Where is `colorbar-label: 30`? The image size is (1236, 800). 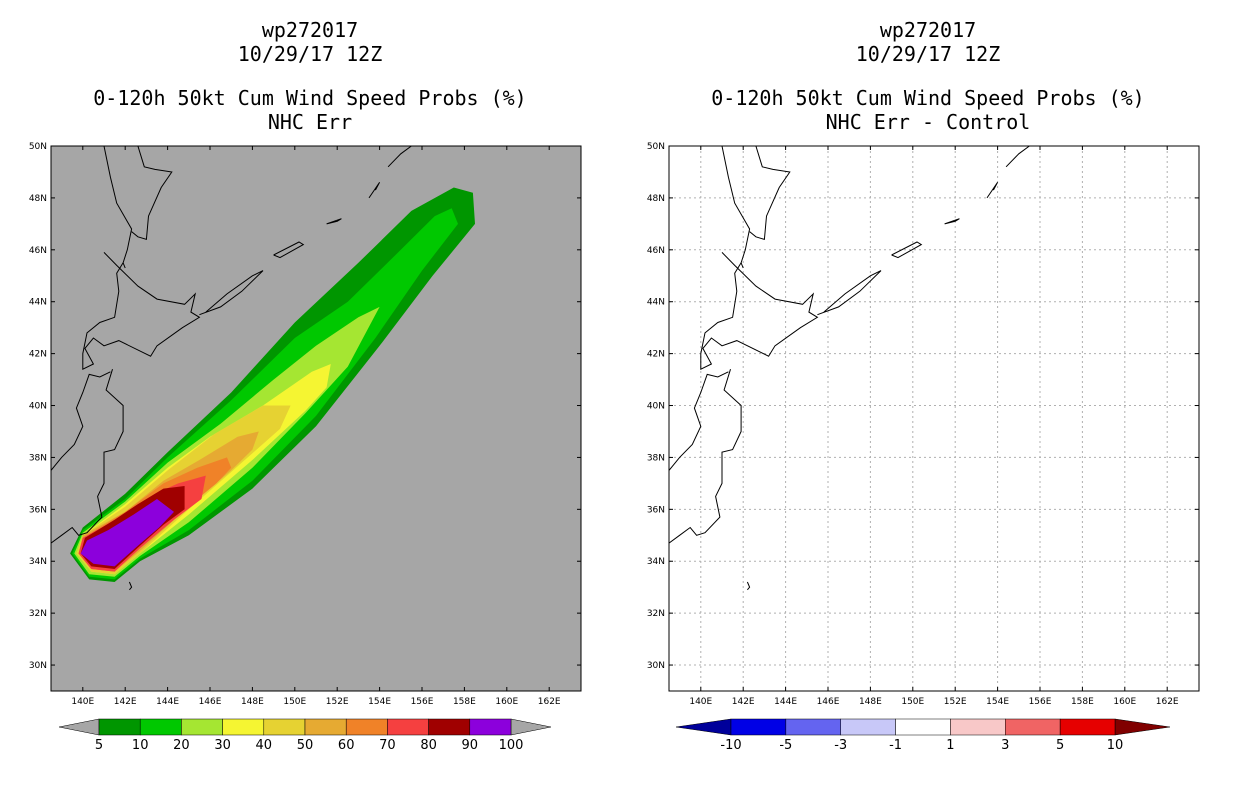
colorbar-label: 30 is located at coordinates (222, 745).